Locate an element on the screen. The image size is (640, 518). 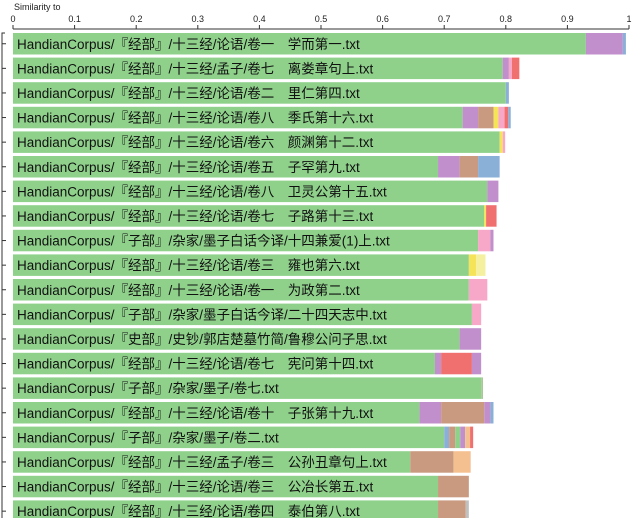
bar-row: HandianCorpus/『子部』/杂家/墨子白话今译/二十四天志中.txt is located at coordinates (247, 314).